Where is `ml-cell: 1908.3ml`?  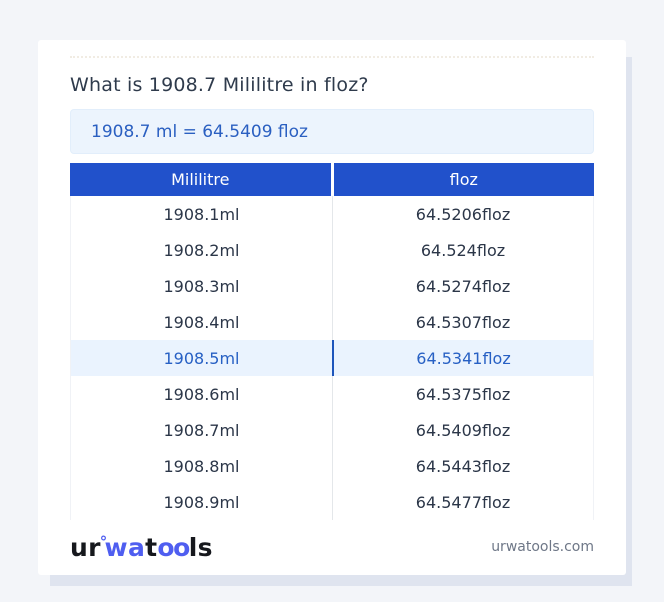 ml-cell: 1908.3ml is located at coordinates (201, 286).